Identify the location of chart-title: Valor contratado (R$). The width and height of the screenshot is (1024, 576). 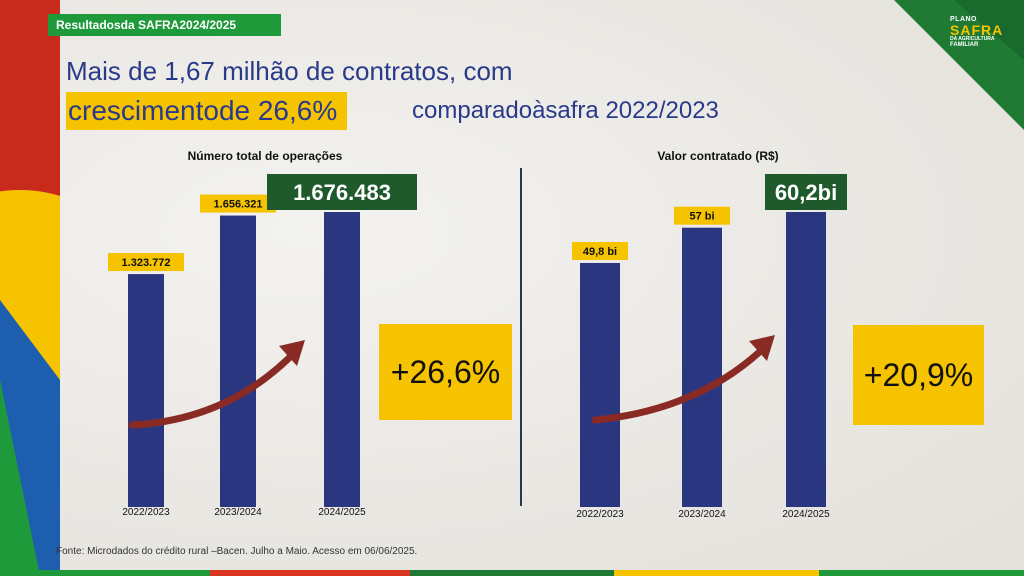
(717, 156).